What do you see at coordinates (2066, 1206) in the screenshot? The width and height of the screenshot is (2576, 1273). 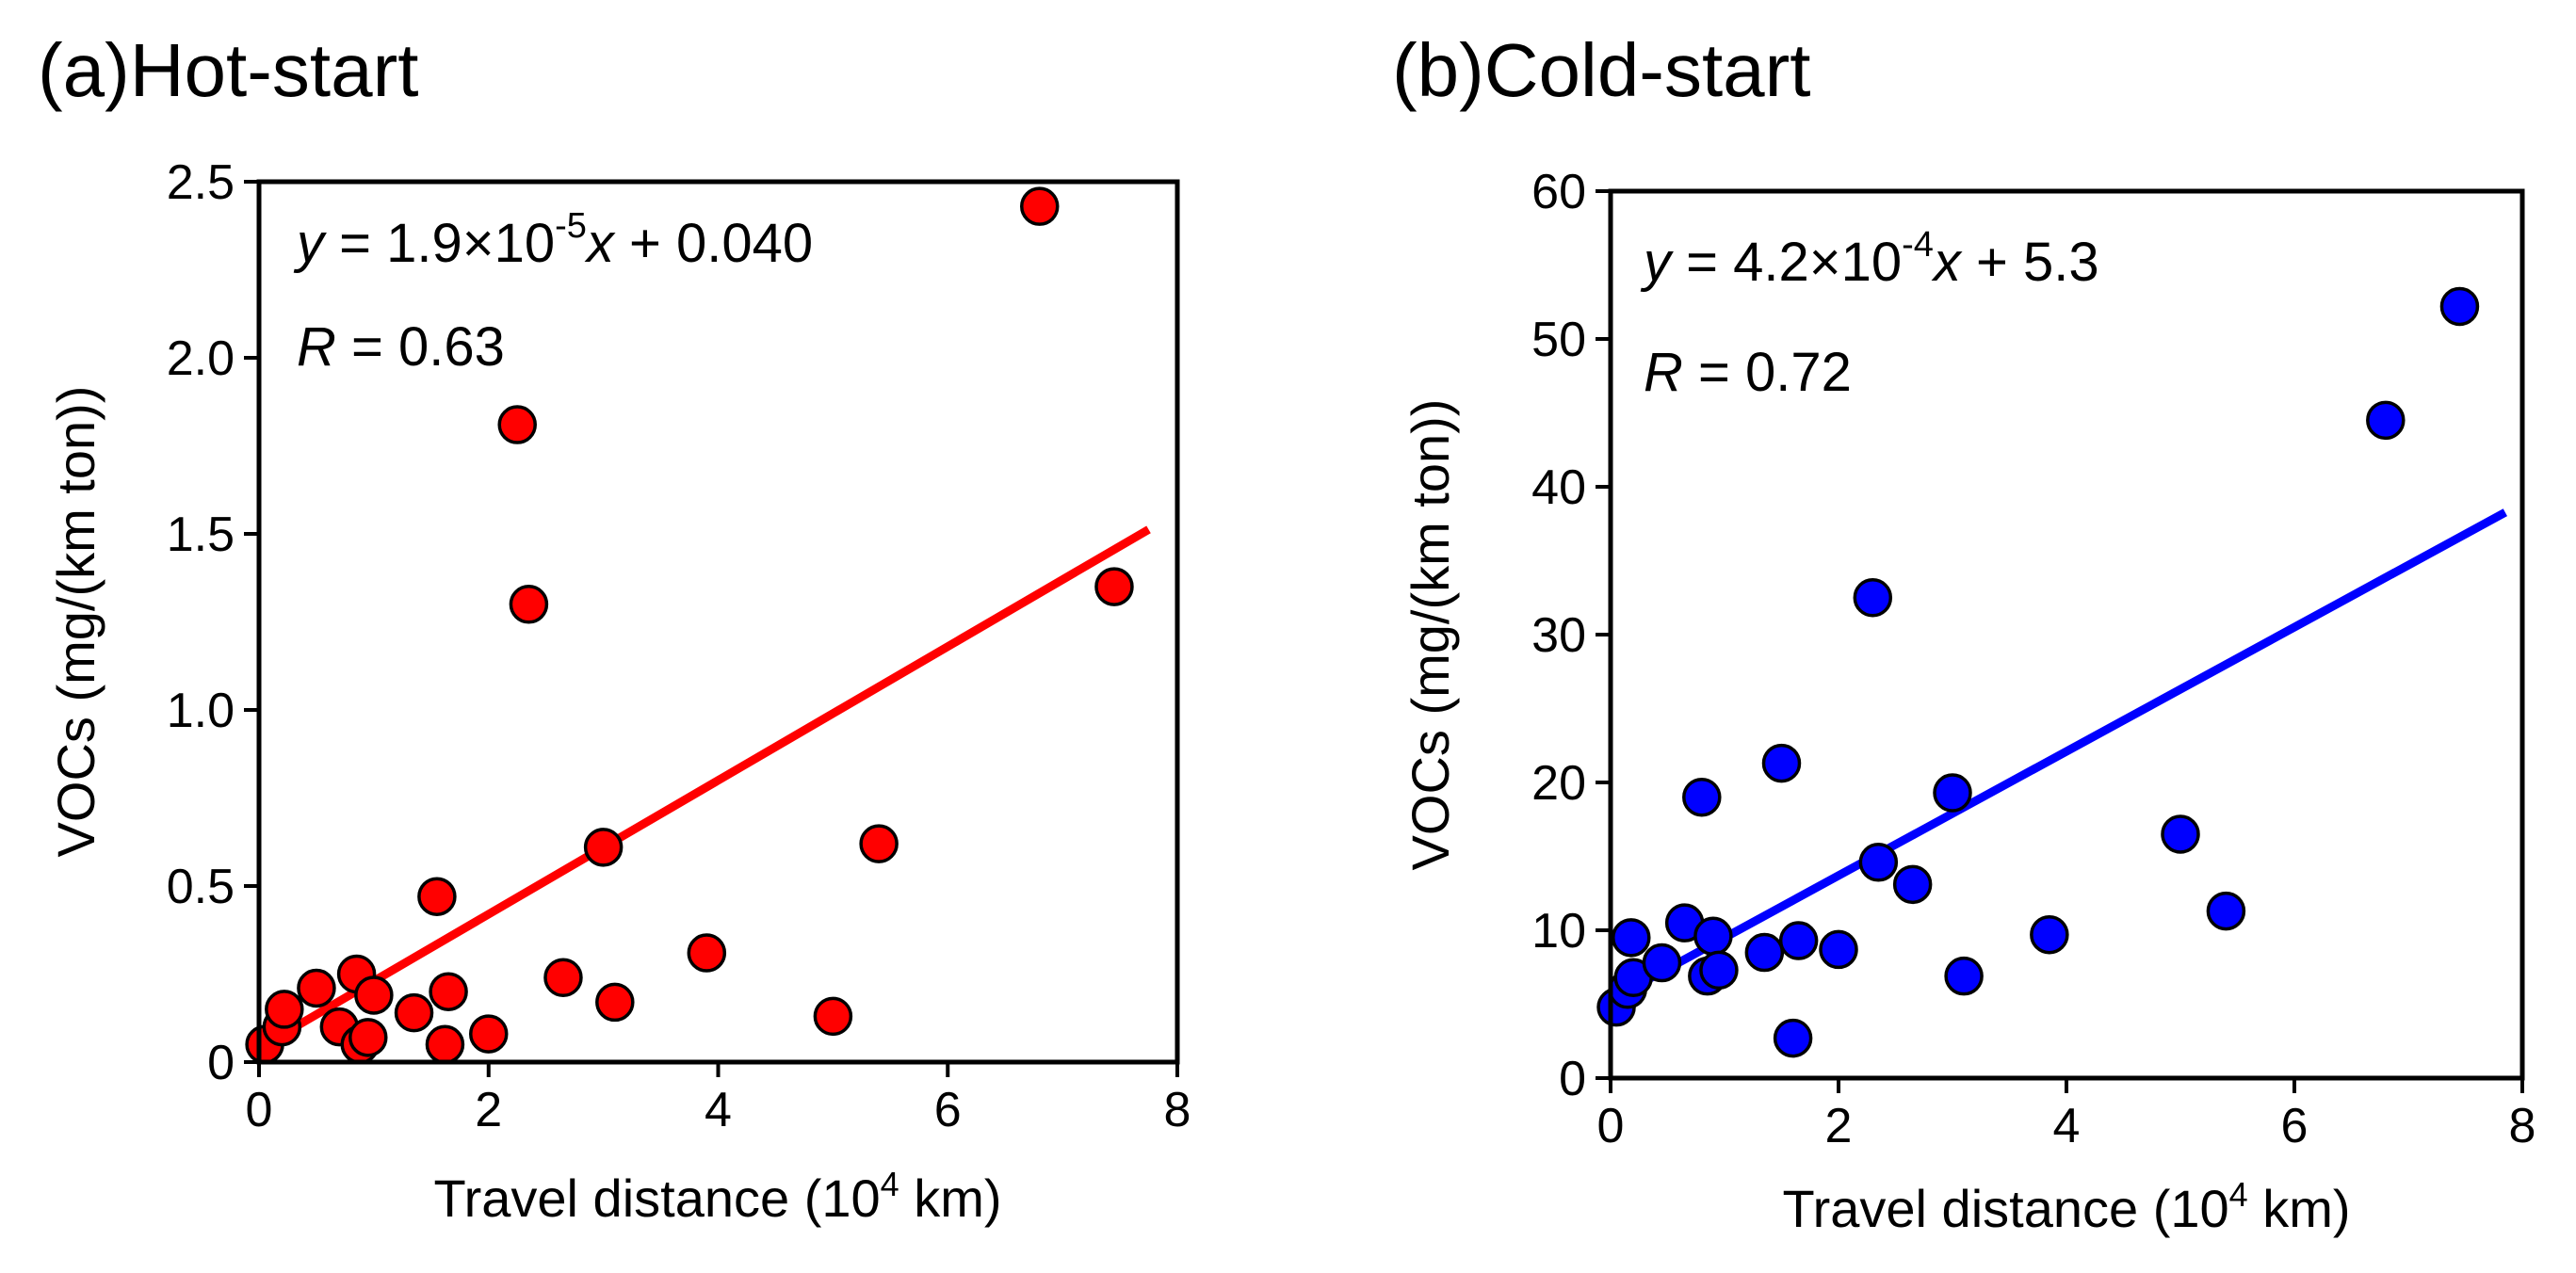 I see `panel-b-x-axis-label: Travel distance (104 km)` at bounding box center [2066, 1206].